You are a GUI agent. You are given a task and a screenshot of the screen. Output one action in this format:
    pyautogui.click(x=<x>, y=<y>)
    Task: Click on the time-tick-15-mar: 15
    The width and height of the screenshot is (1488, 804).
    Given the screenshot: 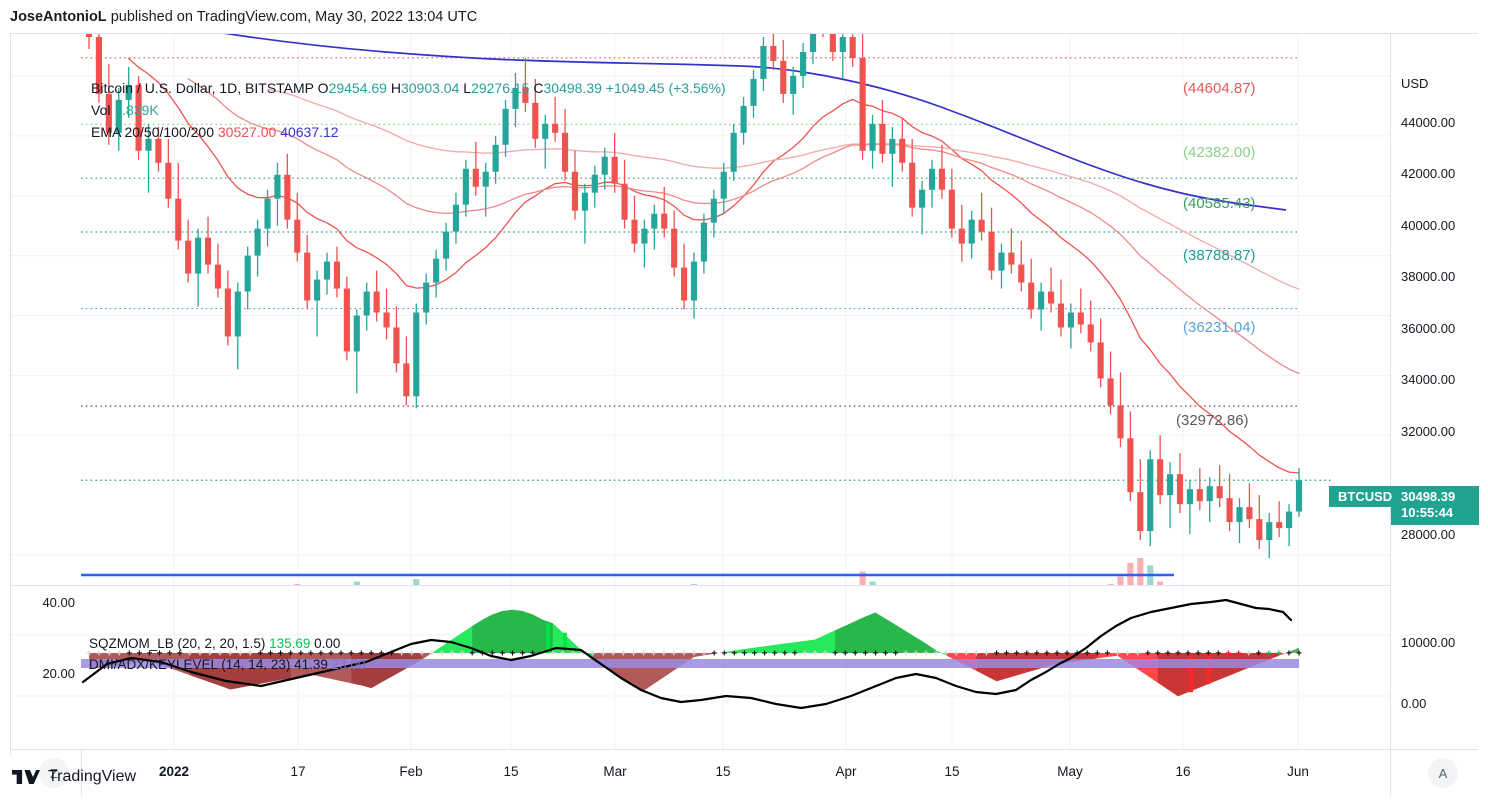 What is the action you would take?
    pyautogui.click(x=723, y=771)
    